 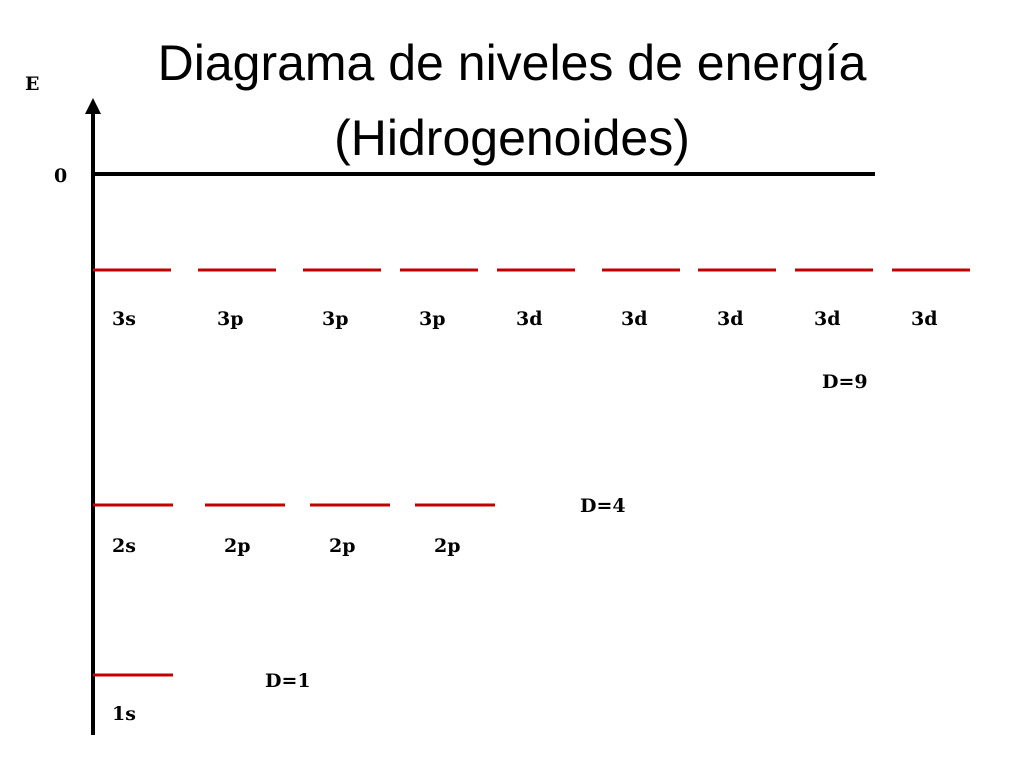 I want to click on orbital-label: 3s, so click(x=124, y=319).